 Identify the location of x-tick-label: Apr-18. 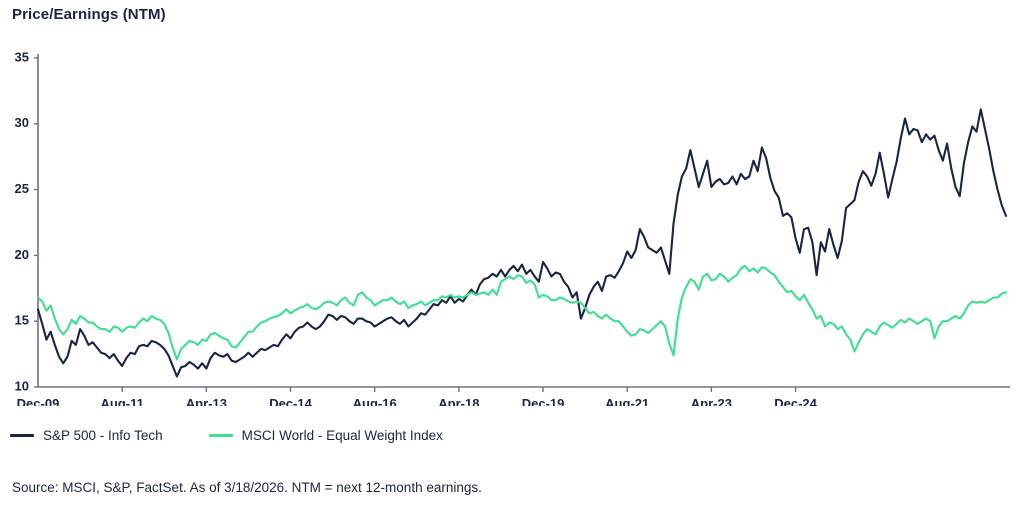
(458, 401).